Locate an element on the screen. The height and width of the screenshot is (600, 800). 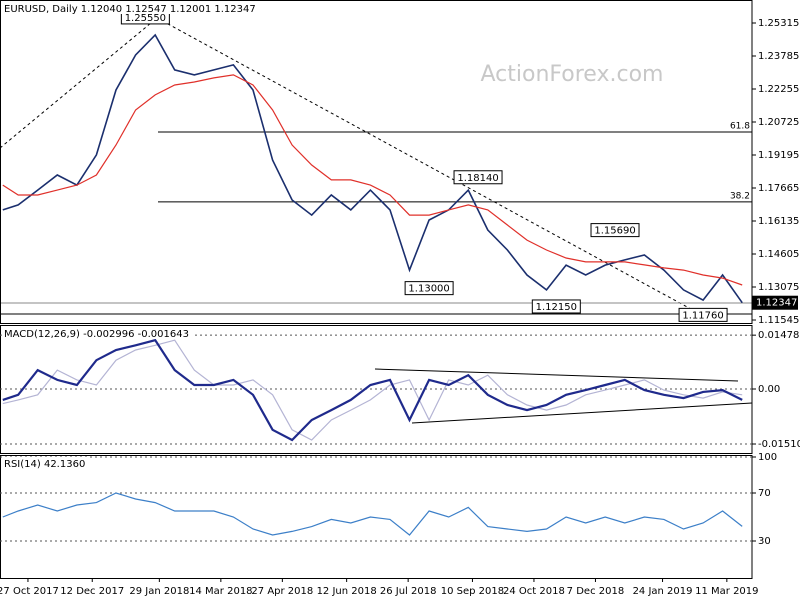
y-tick-label: 1.25315 is located at coordinates (778, 23).